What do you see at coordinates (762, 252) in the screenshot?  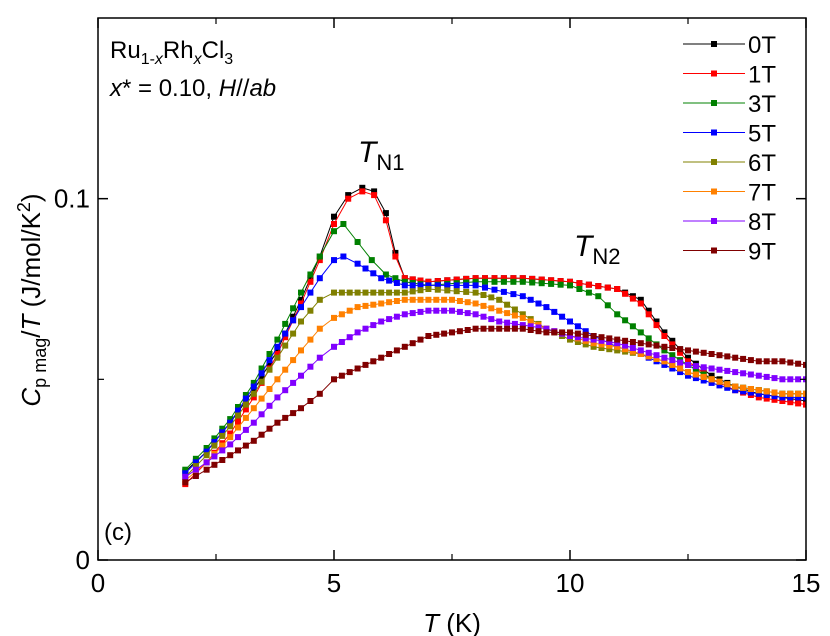 I see `legend-label: 9T` at bounding box center [762, 252].